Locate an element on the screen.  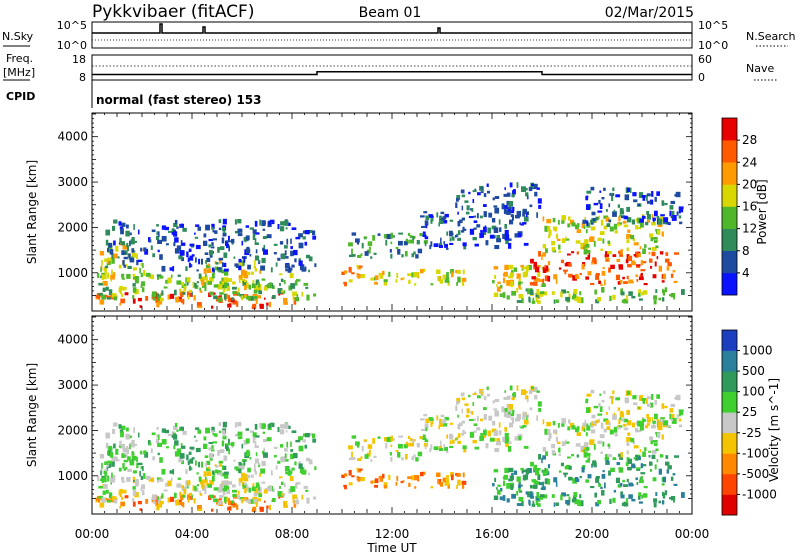
freq-panel-frame is located at coordinates (392, 67).